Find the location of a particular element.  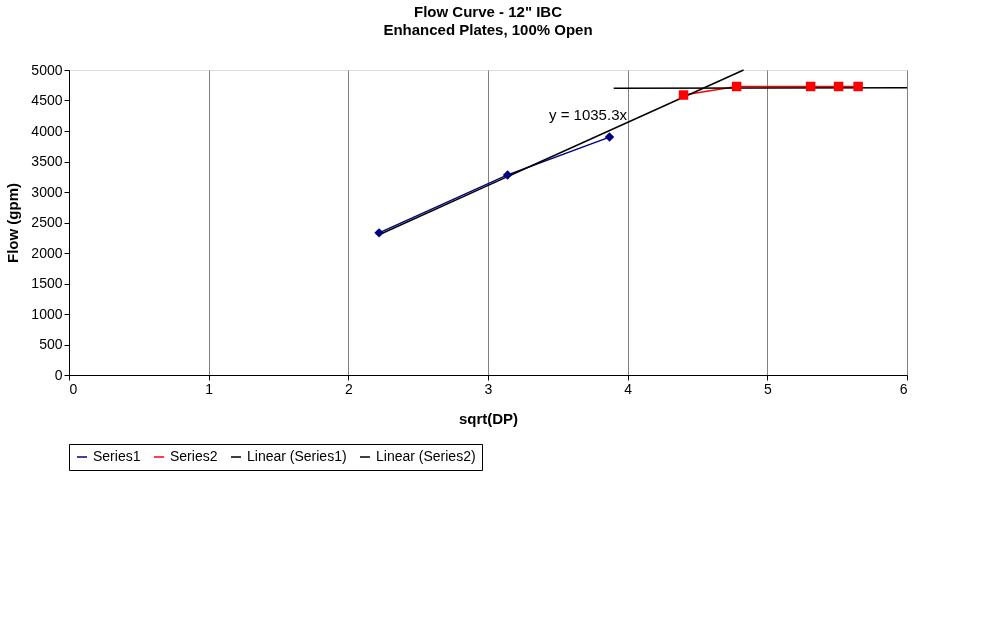

y-tick-label: 5000 is located at coordinates (47, 69).